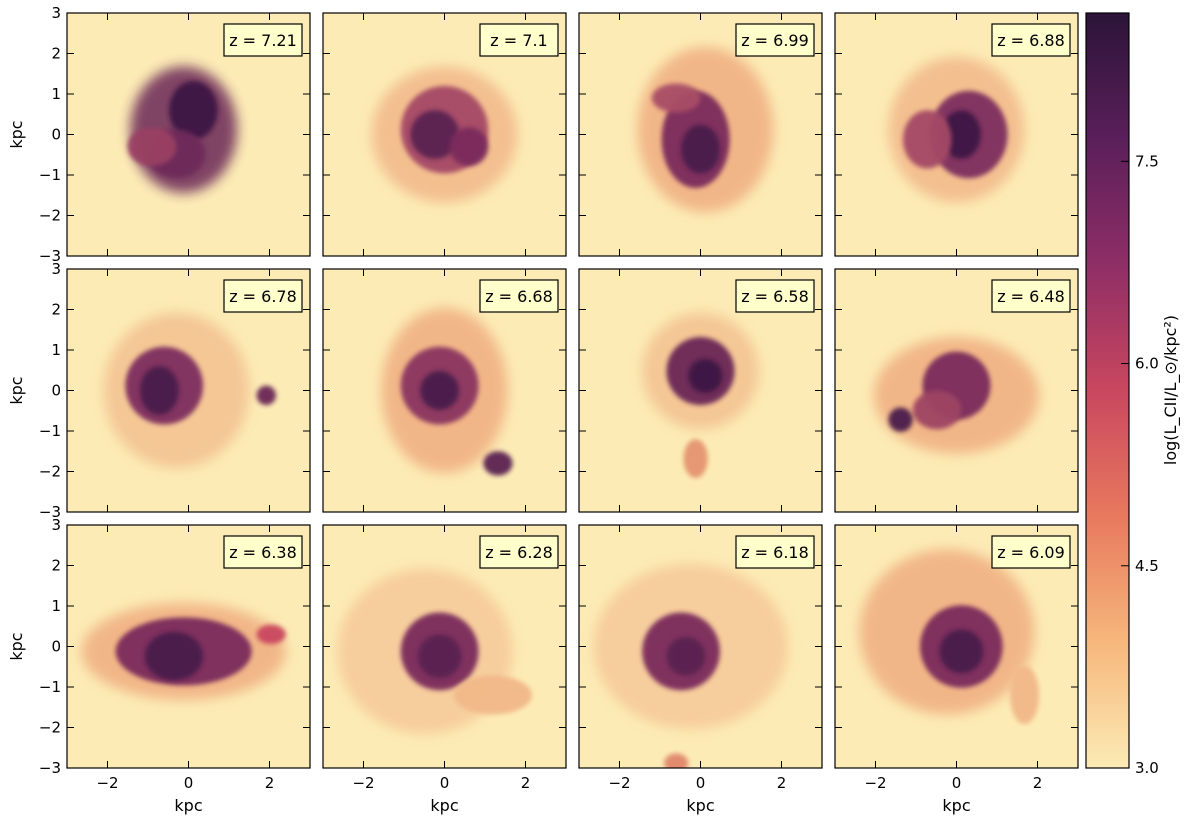  I want to click on panel-7: z = 6.58, so click(700, 390).